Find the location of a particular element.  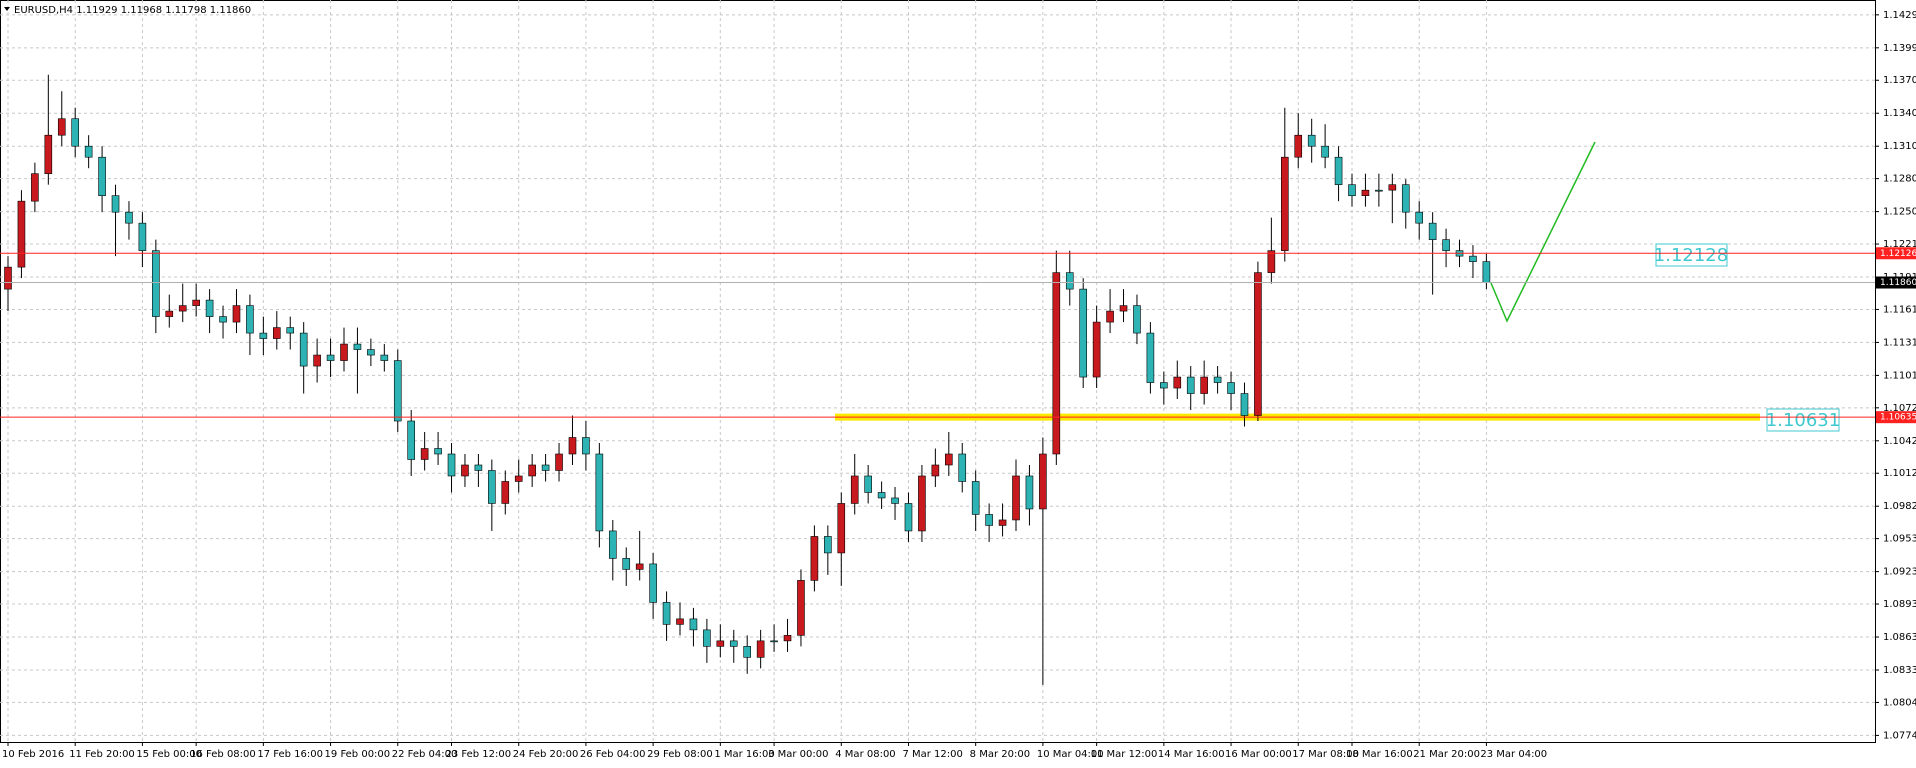

y-tick-label: 1.10720 is located at coordinates (1899, 408).